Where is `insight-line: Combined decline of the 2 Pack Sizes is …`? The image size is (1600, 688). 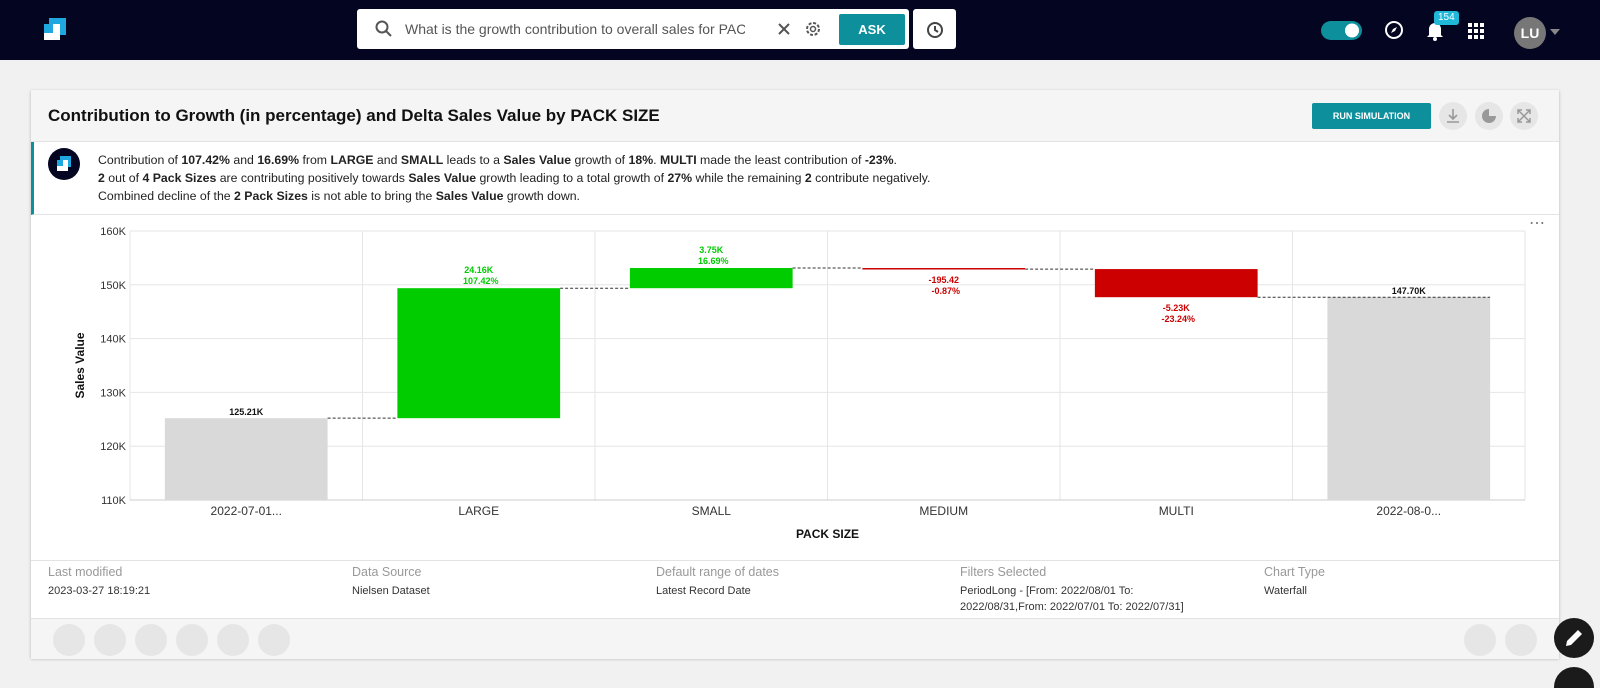 insight-line: Combined decline of the 2 Pack Sizes is … is located at coordinates (514, 196).